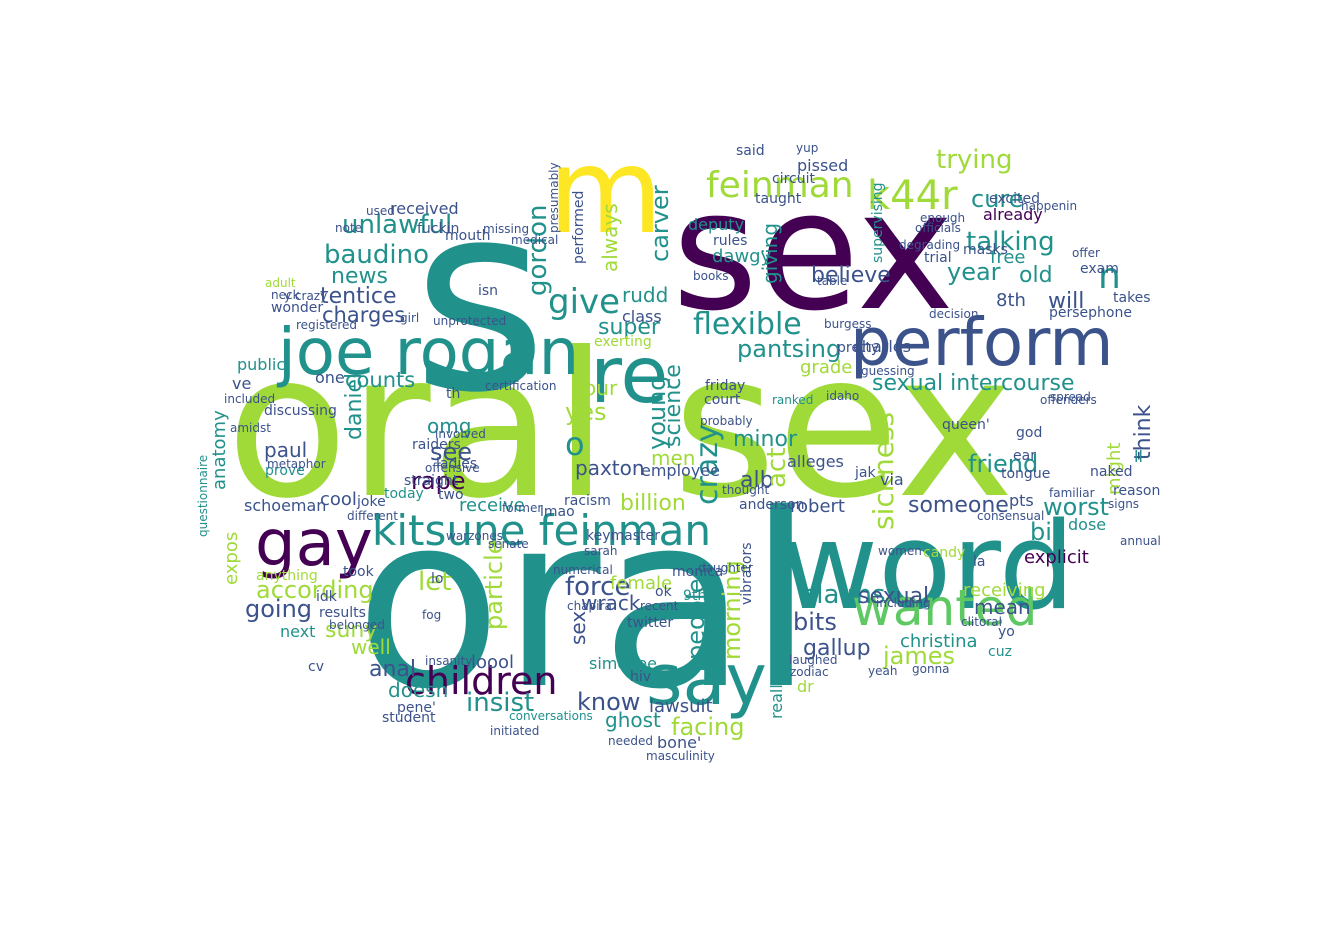  What do you see at coordinates (514, 731) in the screenshot?
I see `word-initiated: initiated` at bounding box center [514, 731].